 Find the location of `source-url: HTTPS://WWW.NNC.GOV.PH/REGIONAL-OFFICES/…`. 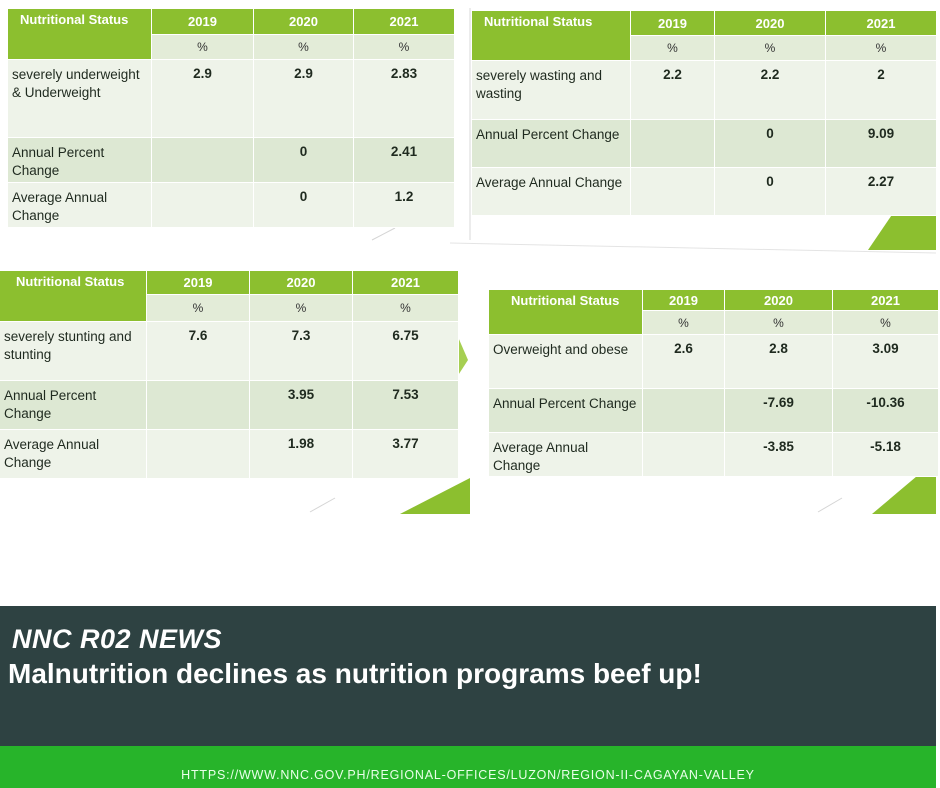

source-url: HTTPS://WWW.NNC.GOV.PH/REGIONAL-OFFICES/… is located at coordinates (468, 775).